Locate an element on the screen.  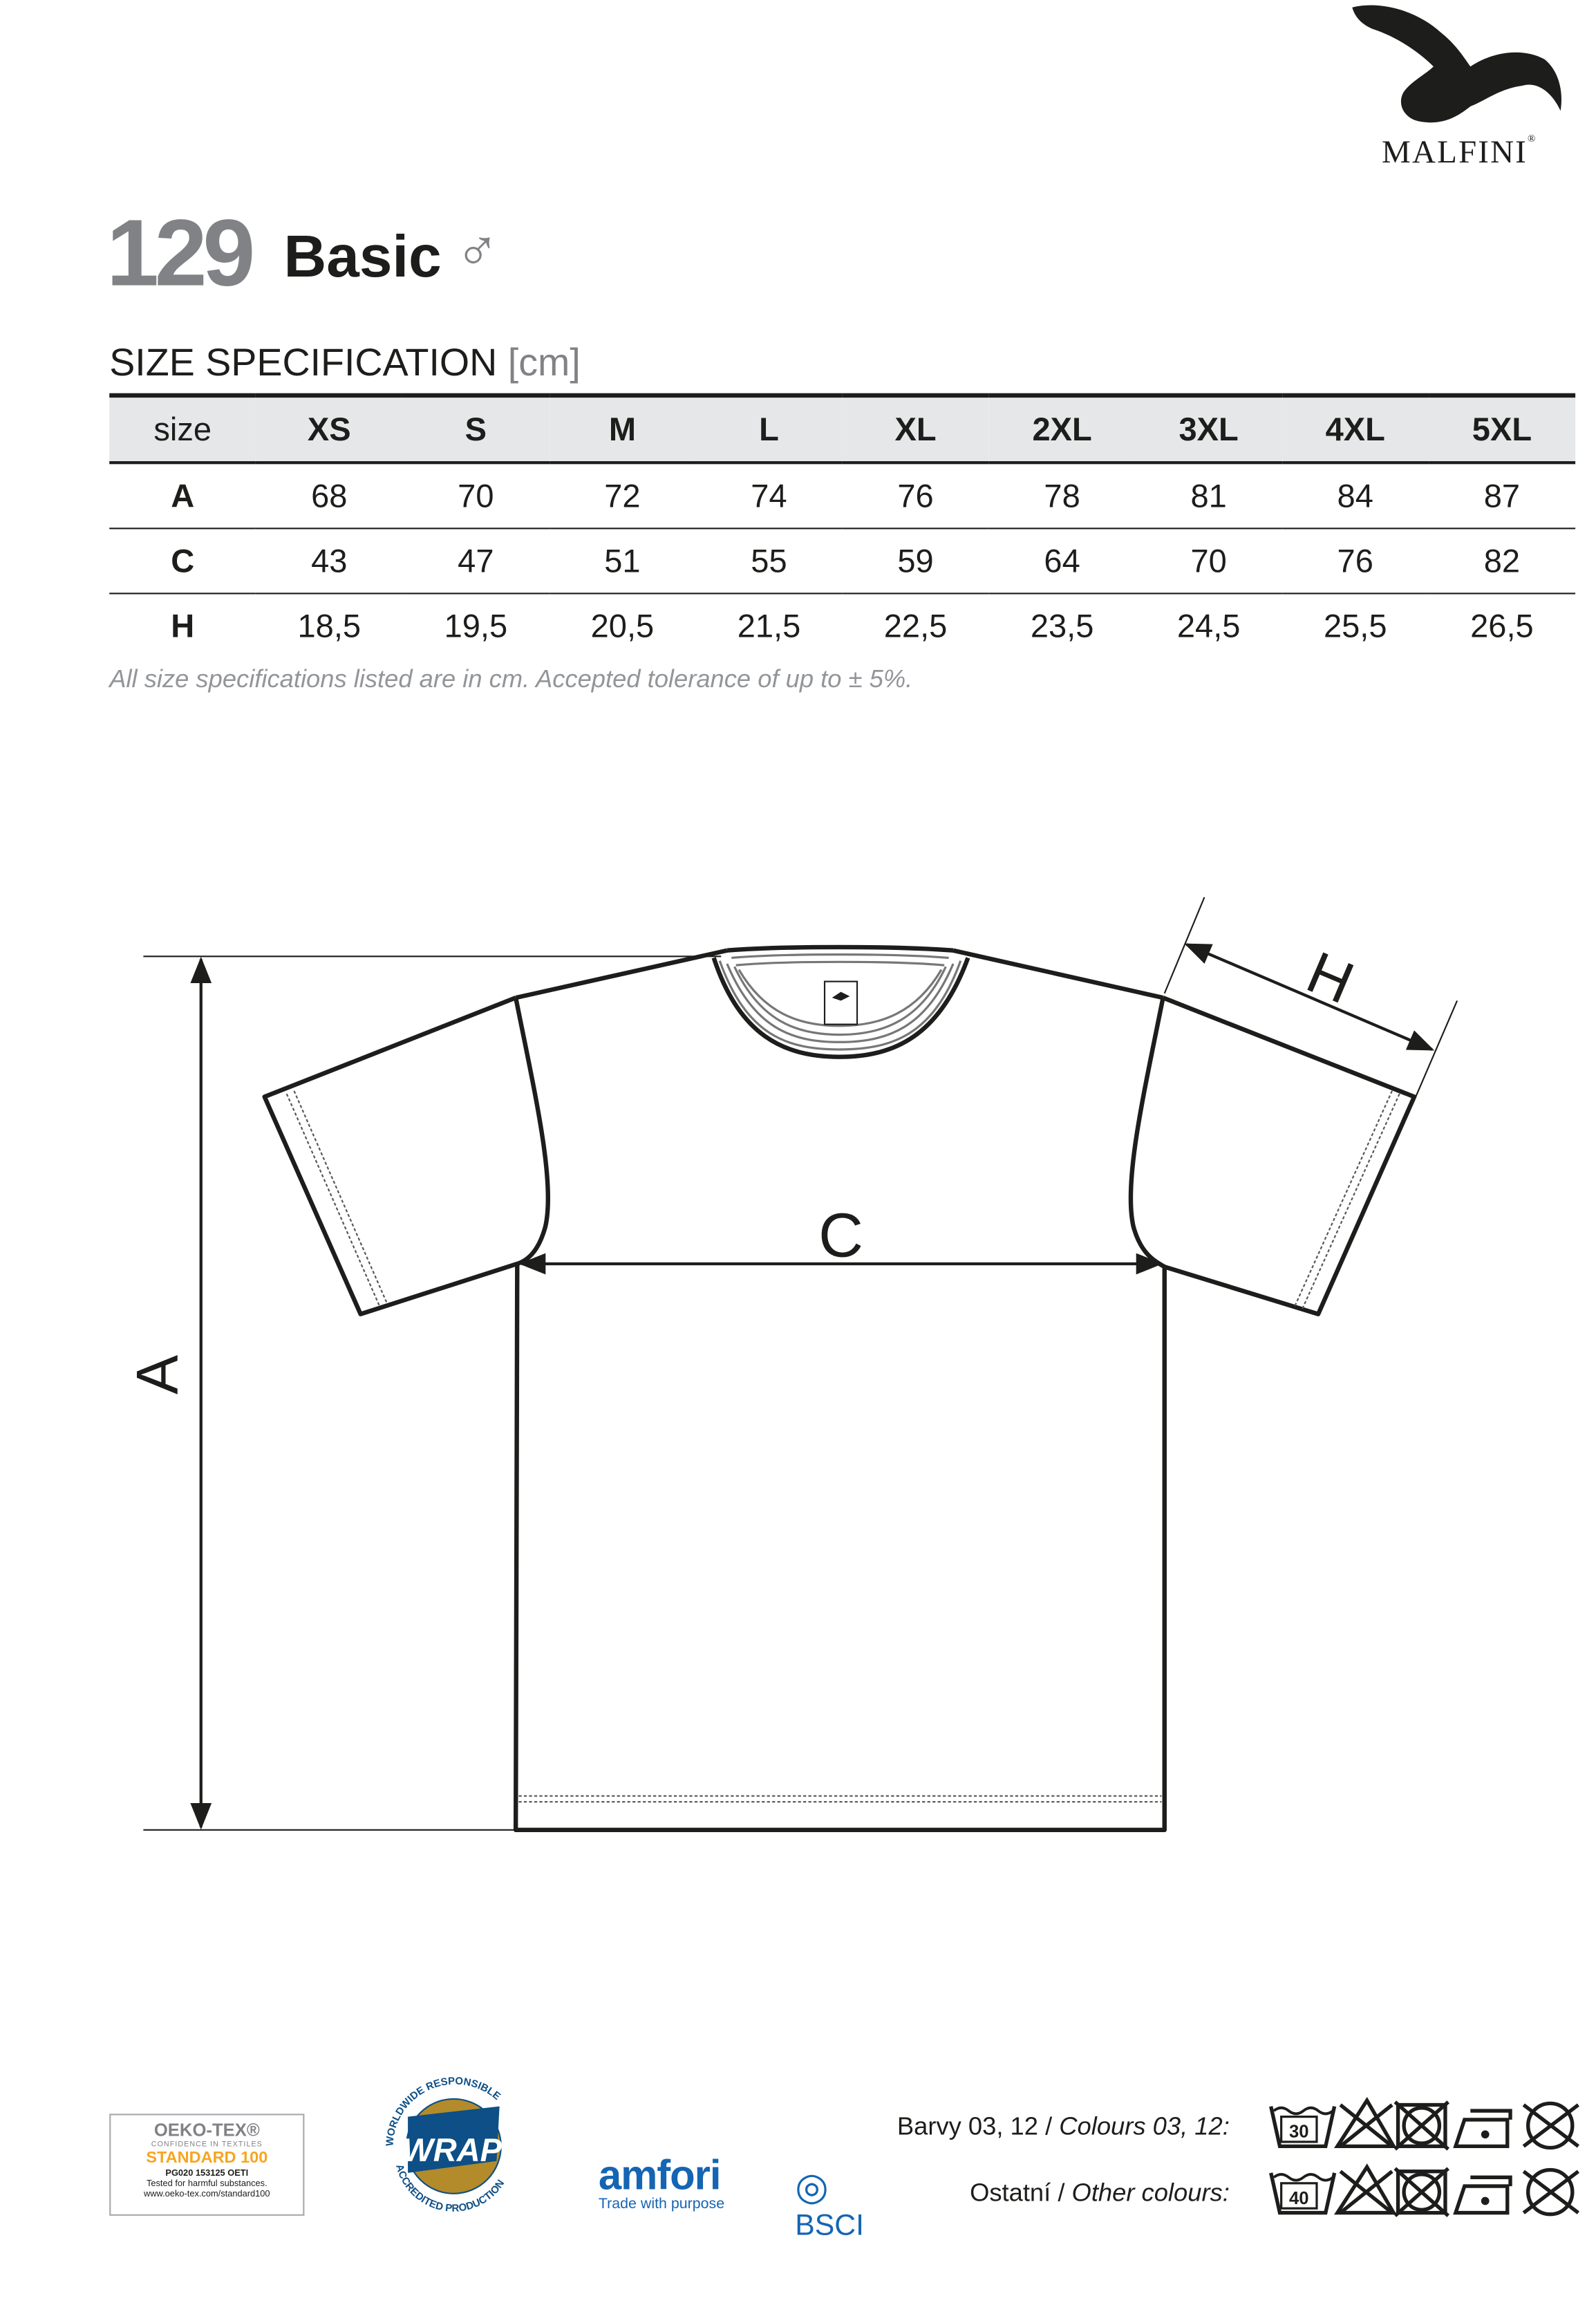
size-value: 72 is located at coordinates (622, 495).